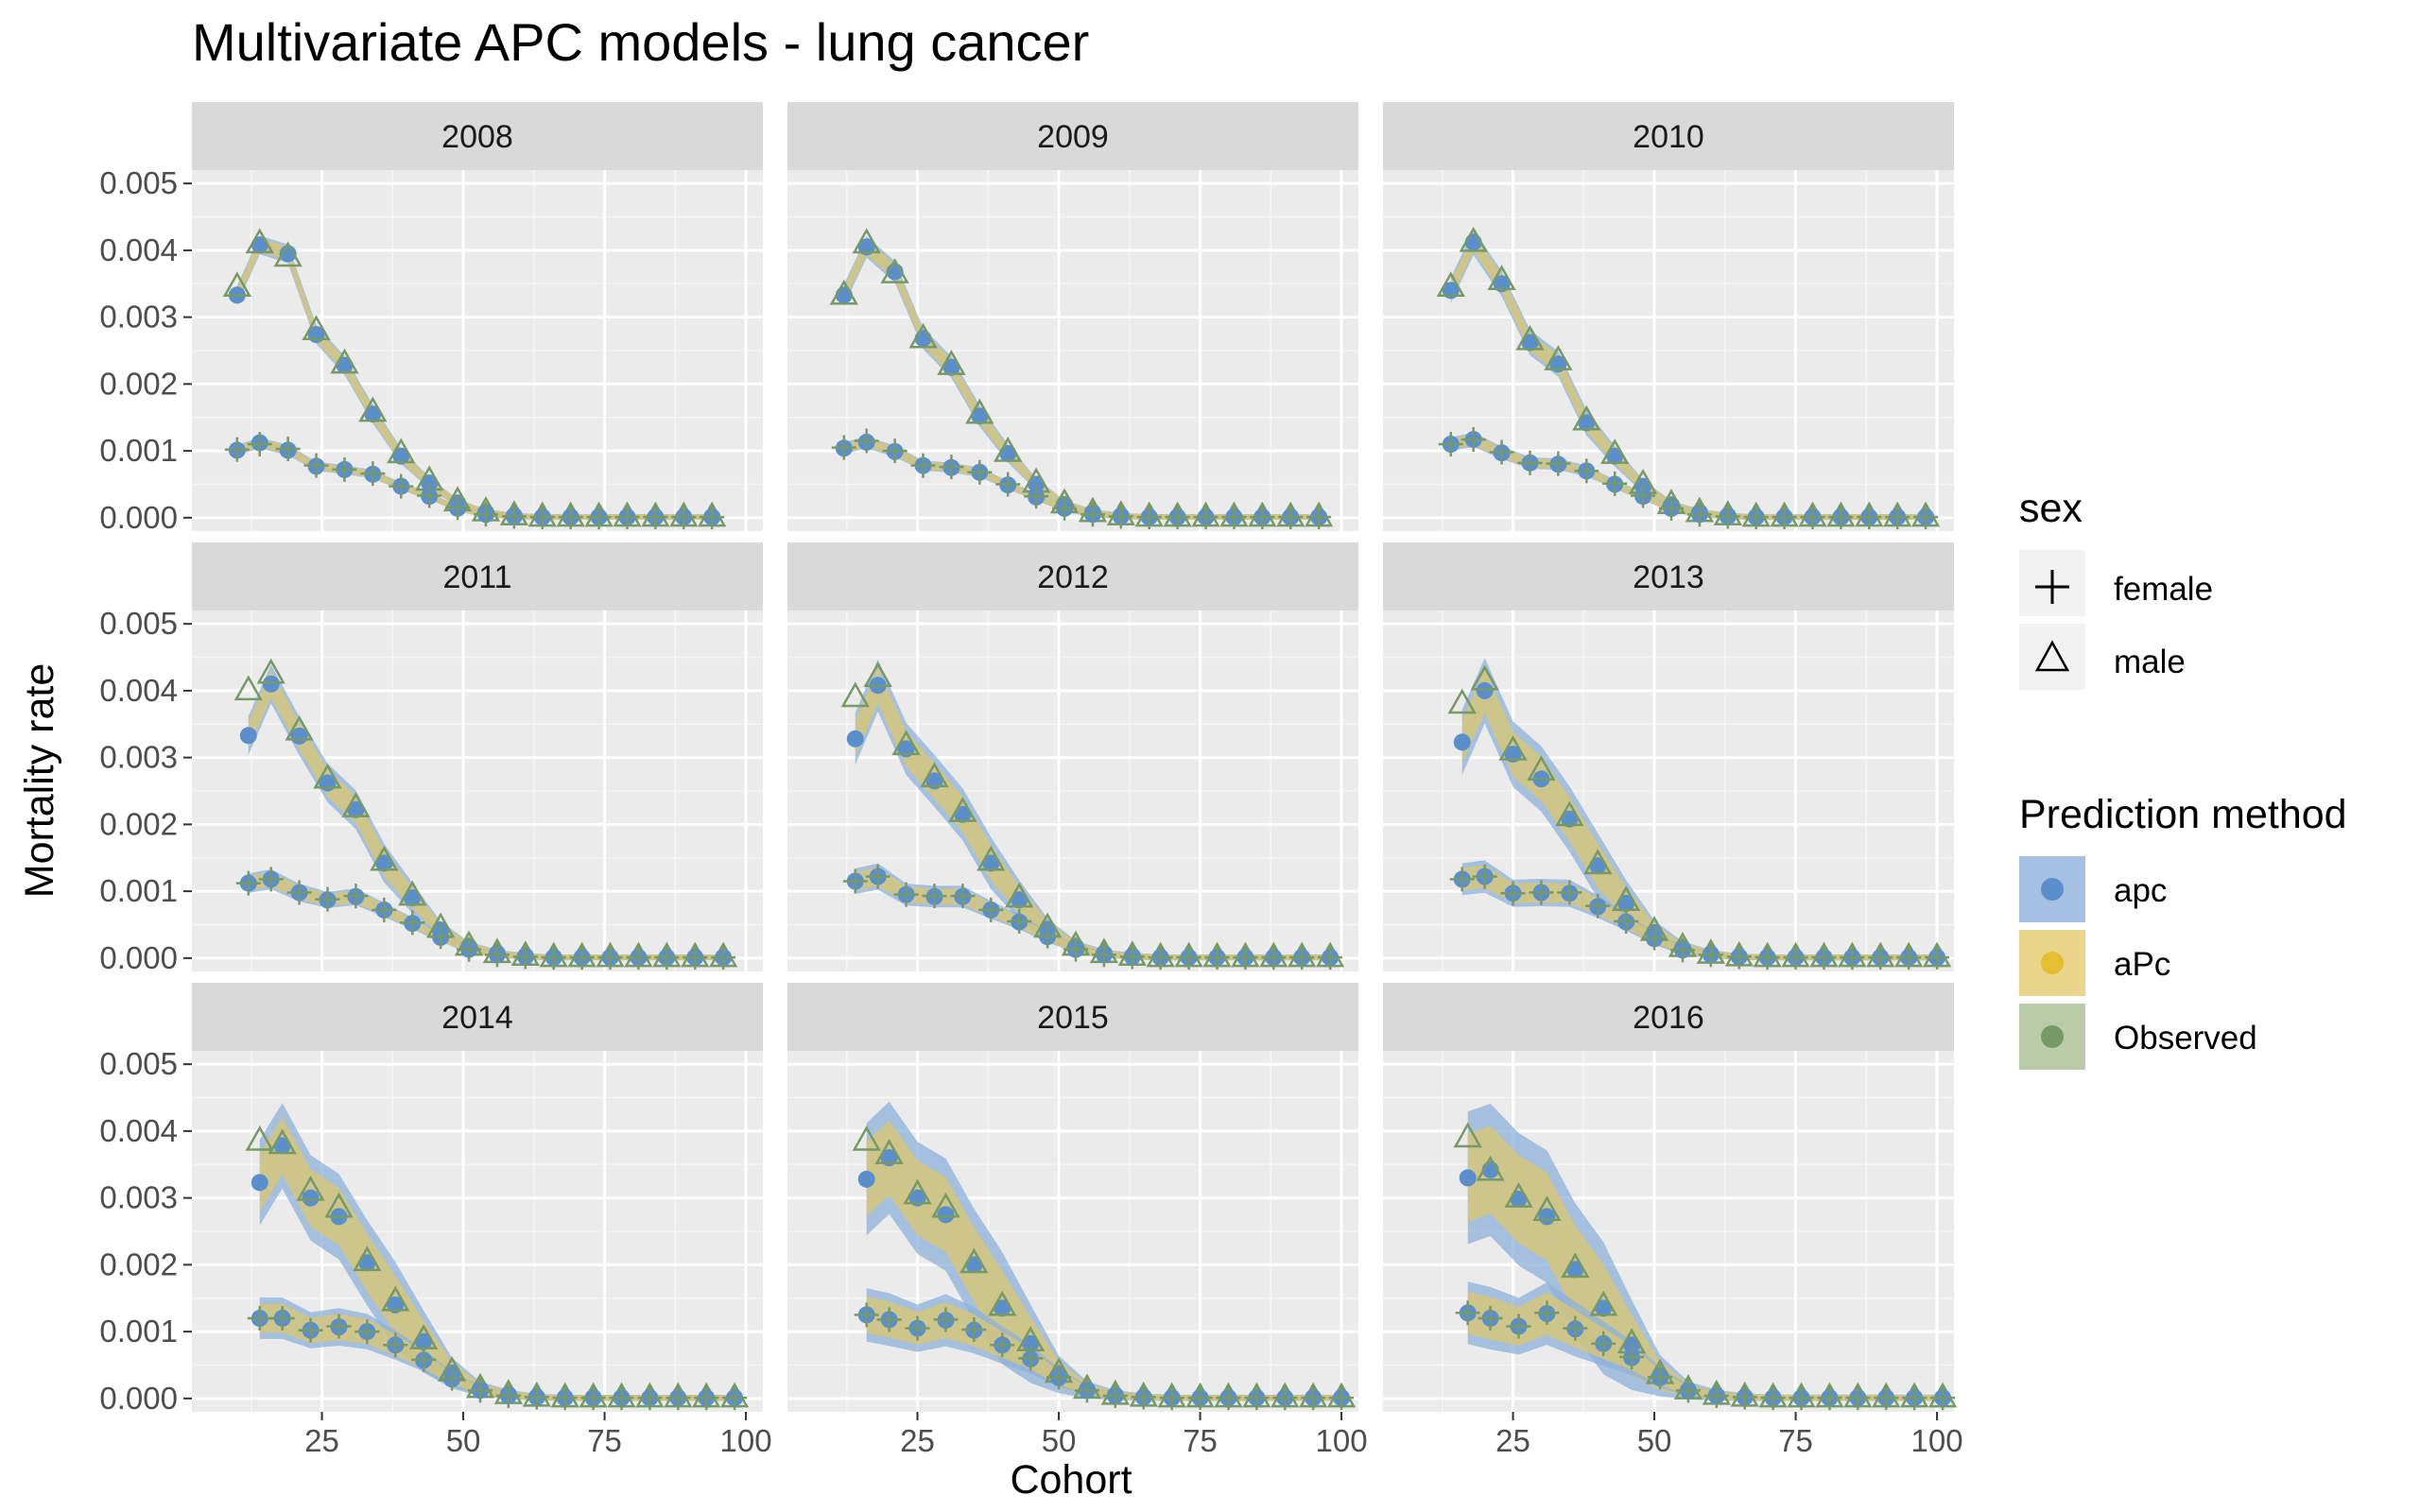 The image size is (2420, 1512). I want to click on y-tick-label: 0.002, so click(138, 383).